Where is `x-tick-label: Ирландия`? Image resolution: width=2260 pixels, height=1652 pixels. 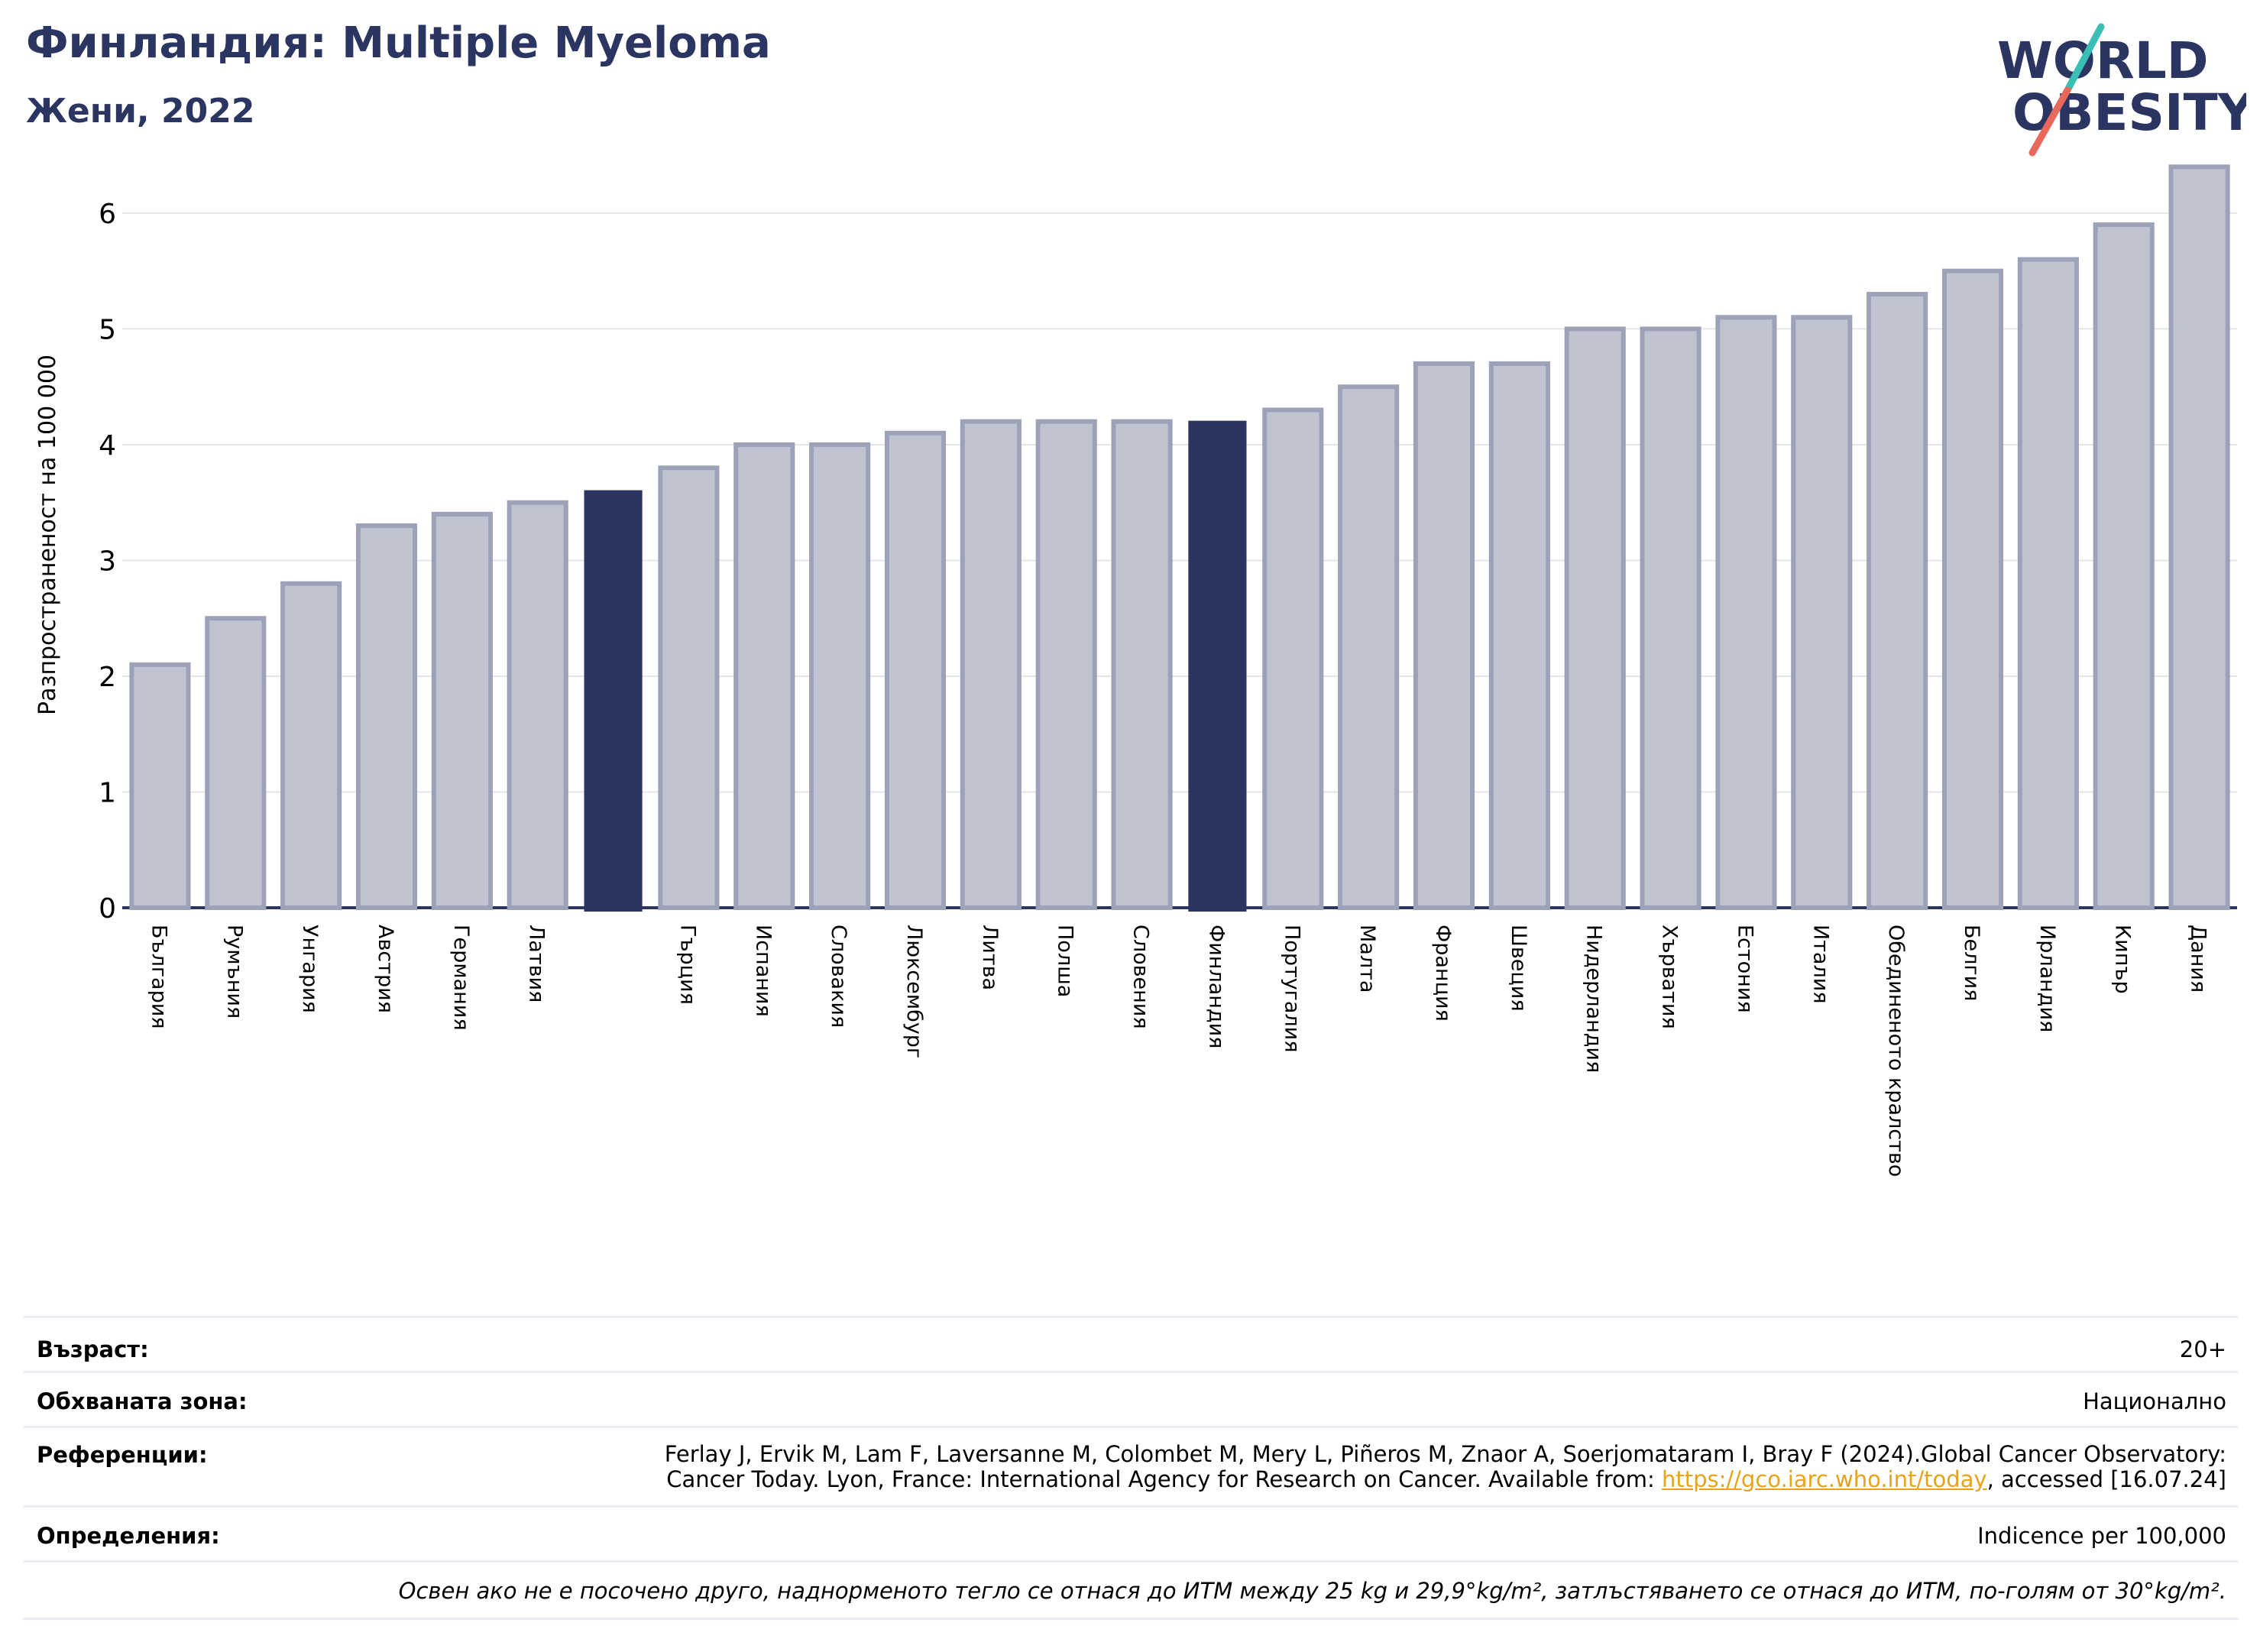 x-tick-label: Ирландия is located at coordinates (2047, 978).